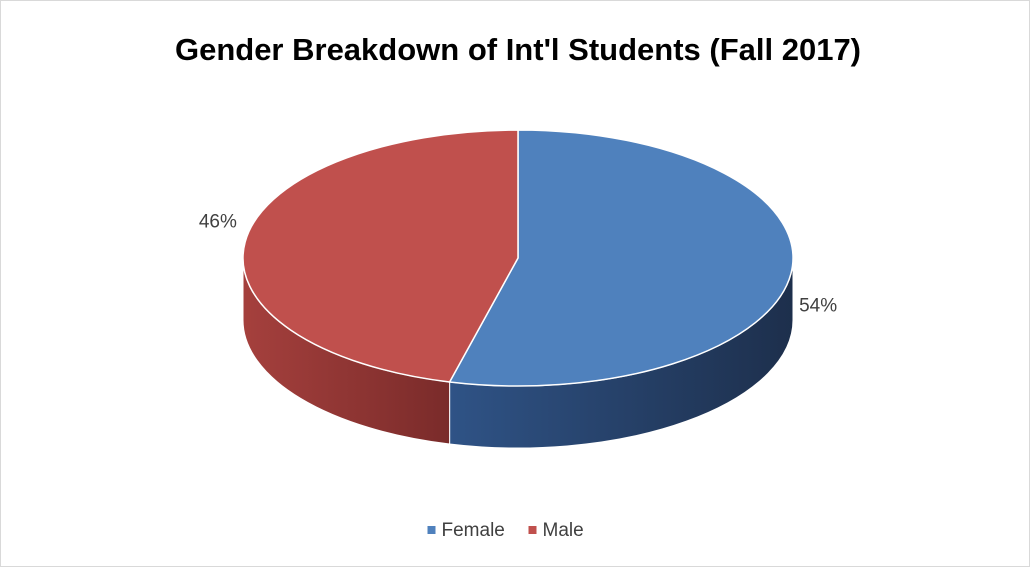  Describe the element at coordinates (563, 530) in the screenshot. I see `legend-label: Male` at that location.